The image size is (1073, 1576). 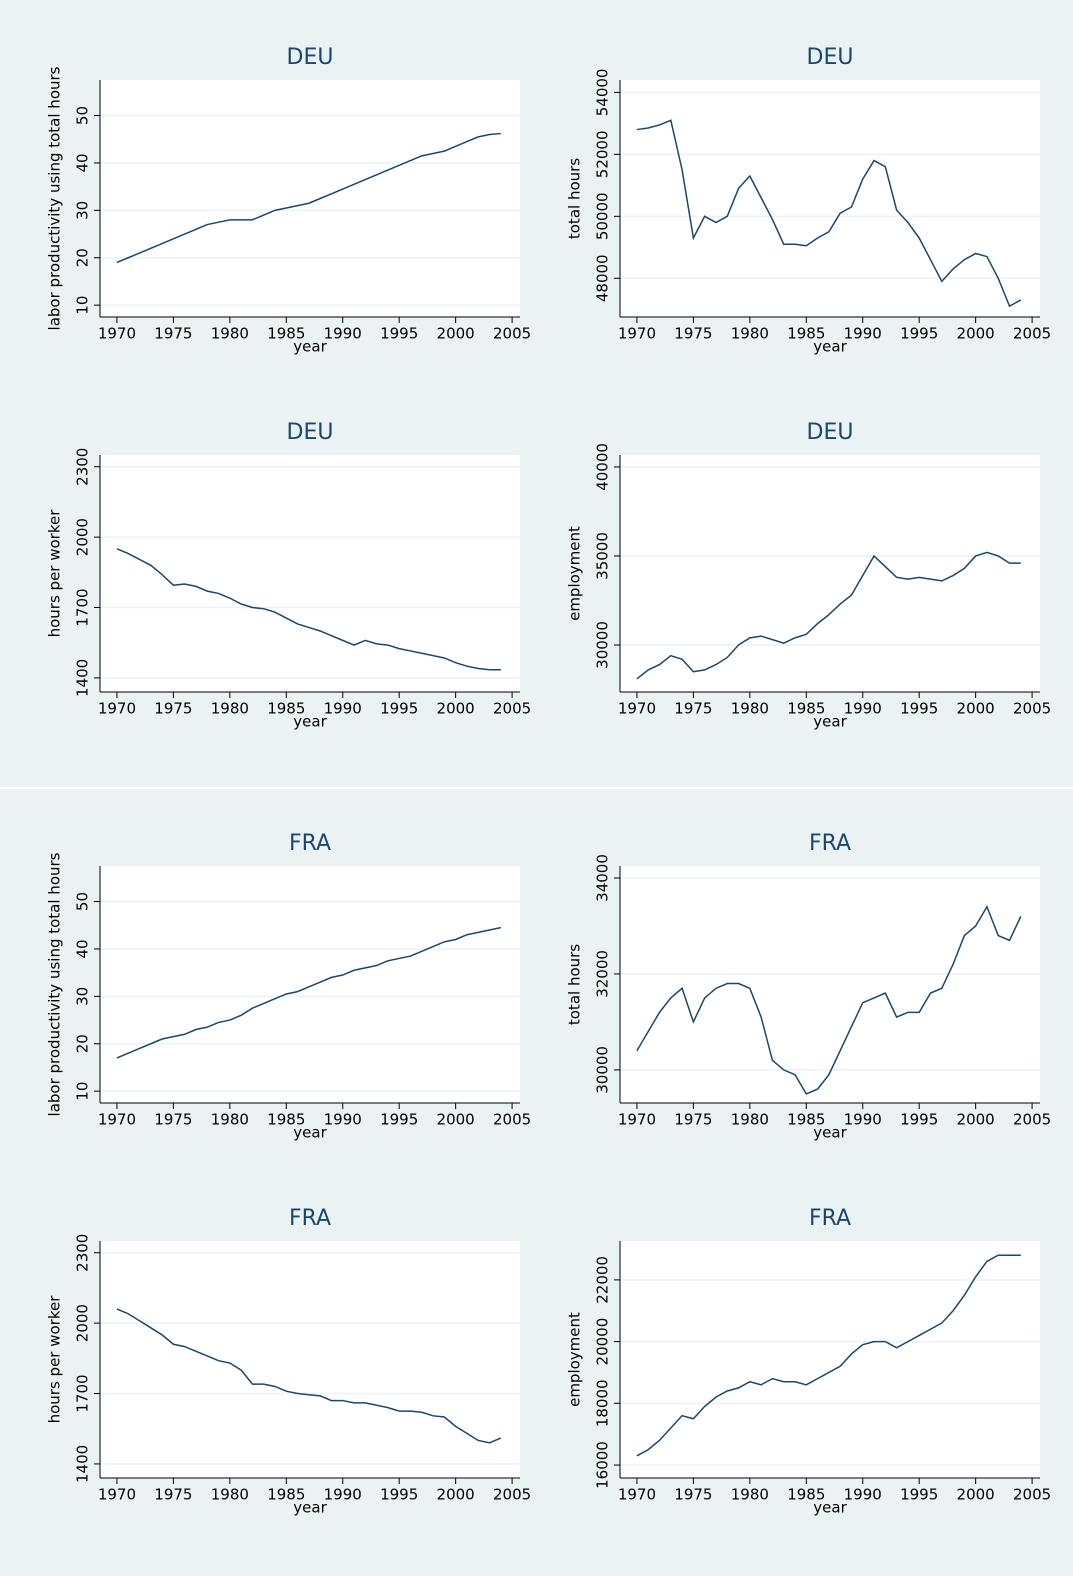 I want to click on y-tick-label: 32000, so click(x=603, y=974).